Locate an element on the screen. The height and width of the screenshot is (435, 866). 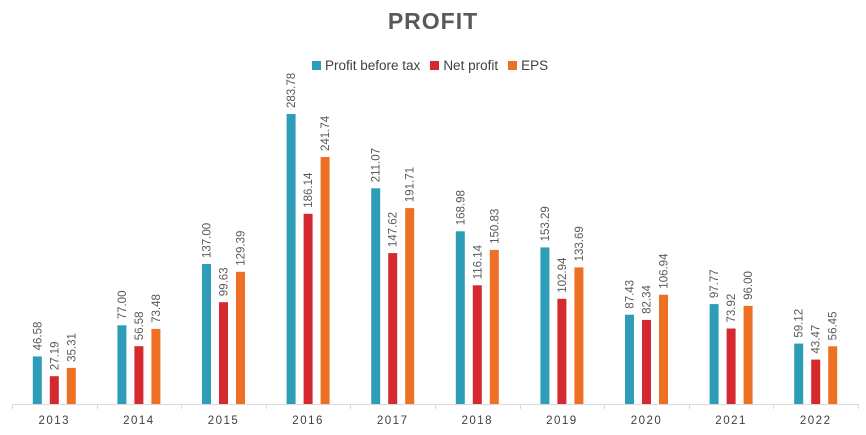
legend-item-net-profit: Net profit is located at coordinates (464, 65).